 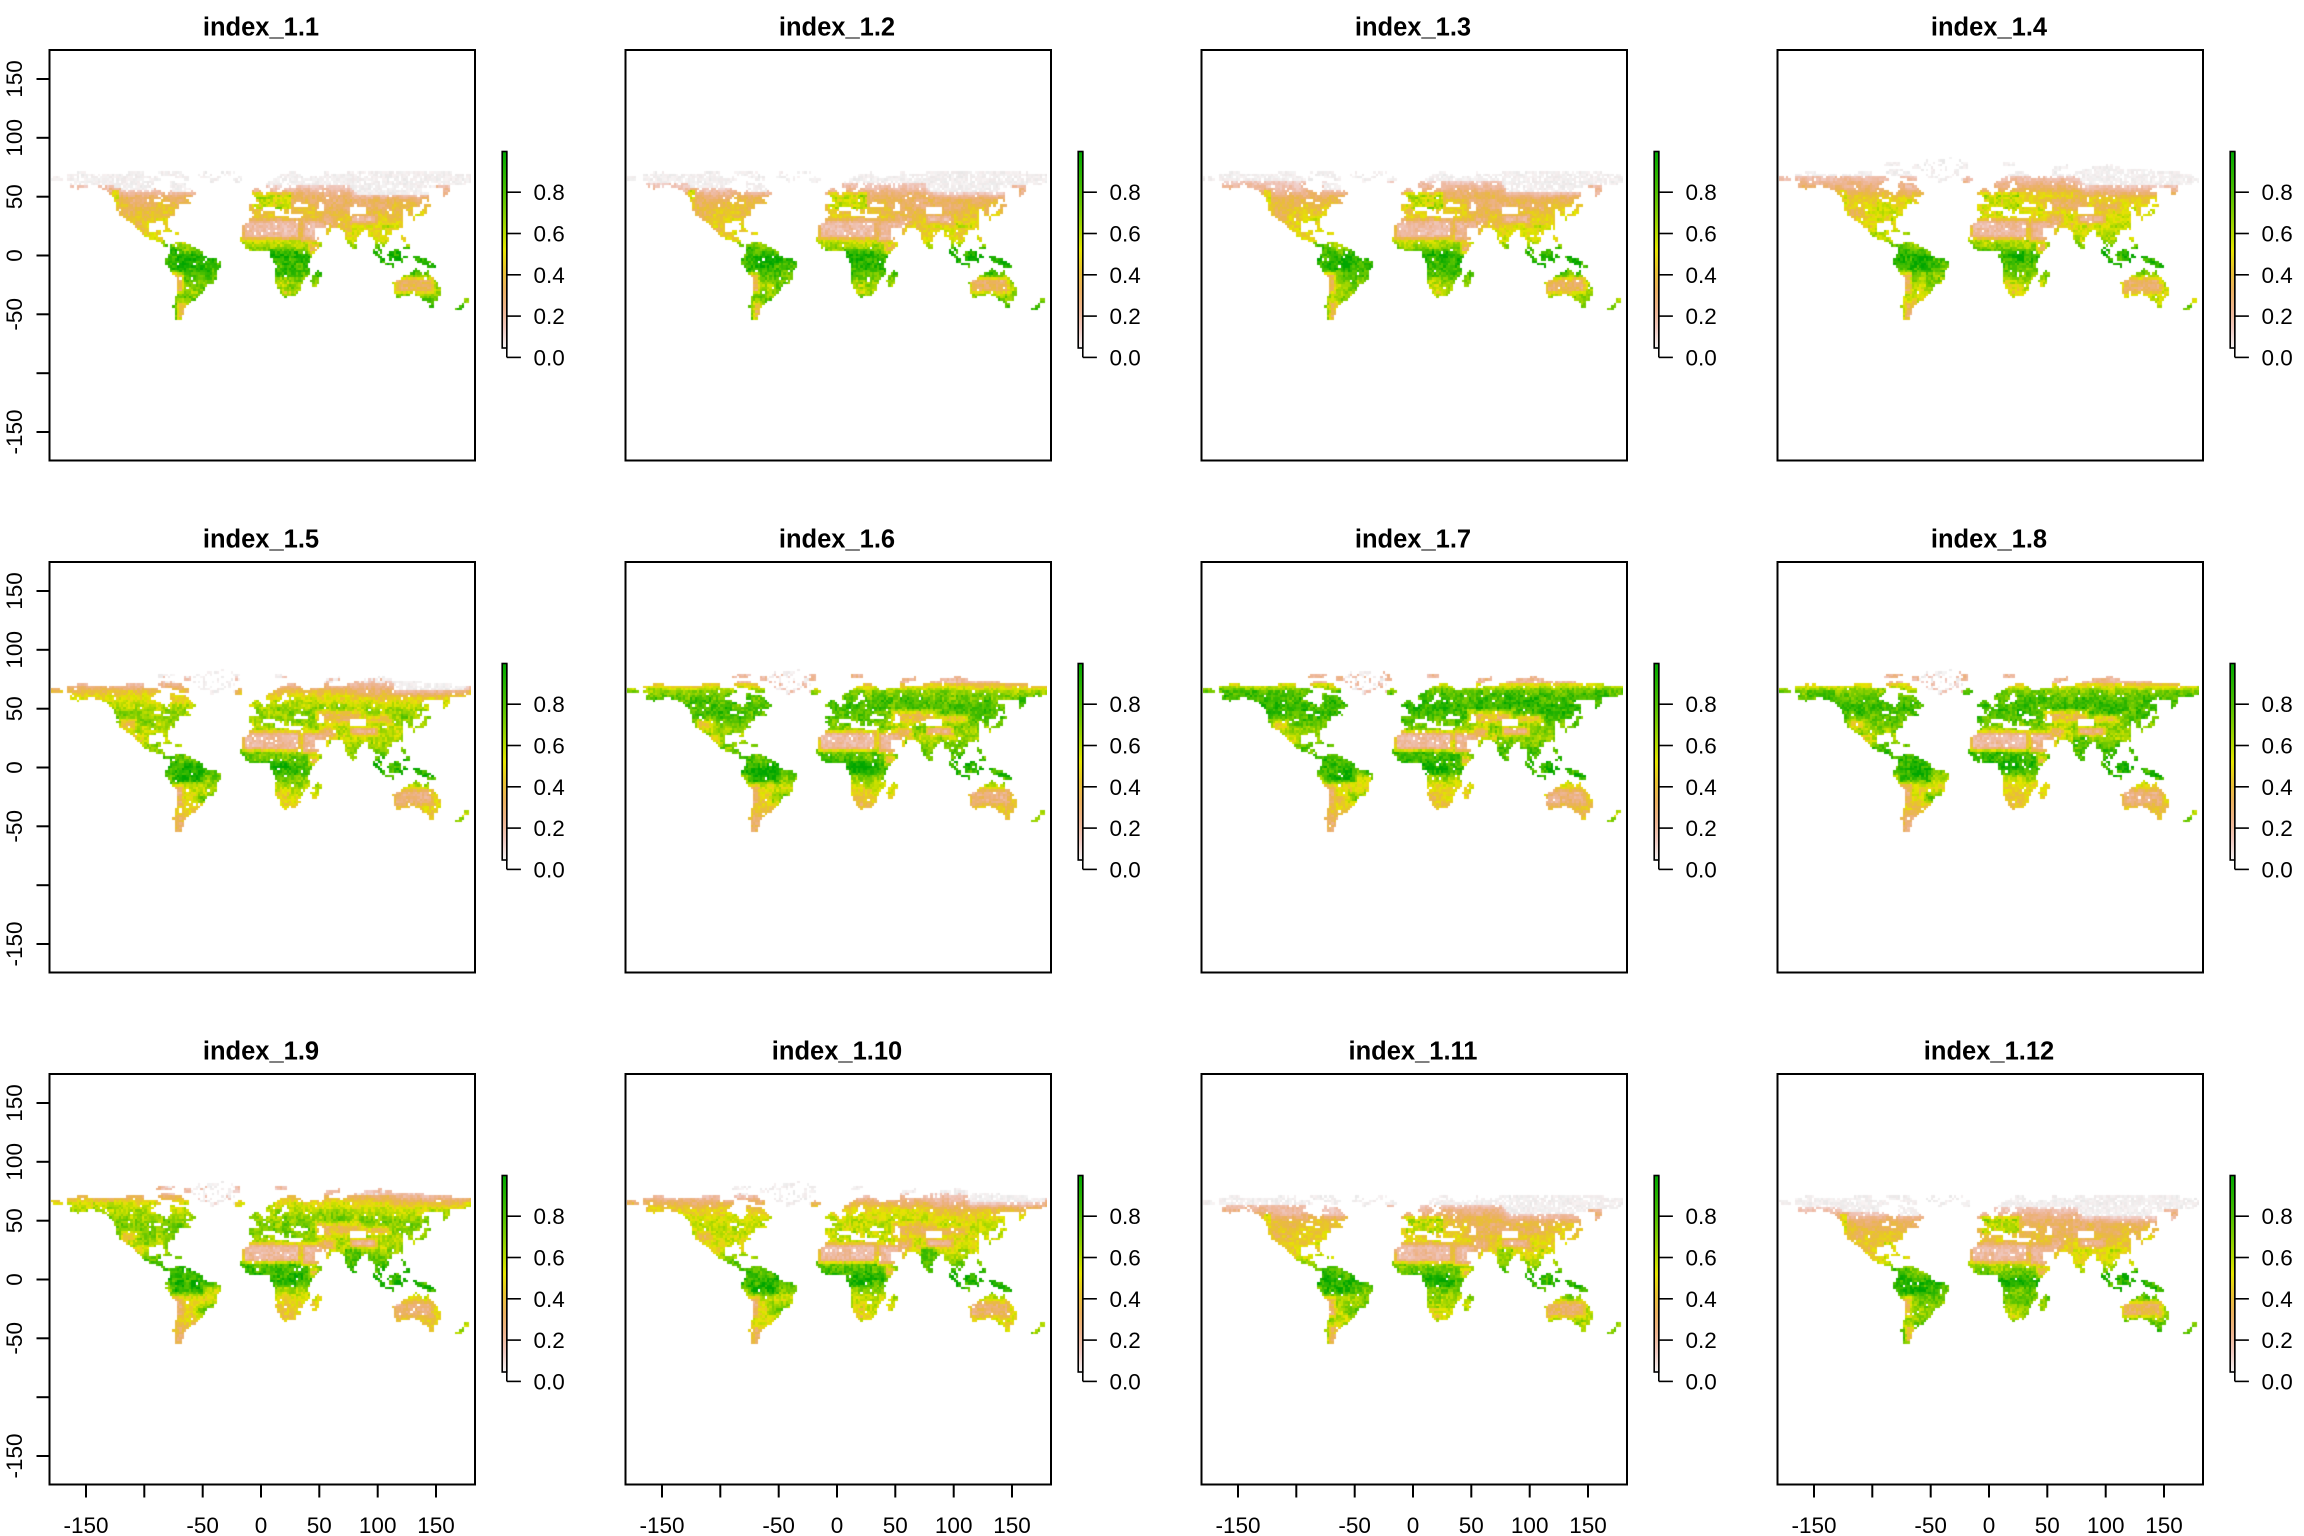 I want to click on svg-text: index_1.8, so click(x=1989, y=540).